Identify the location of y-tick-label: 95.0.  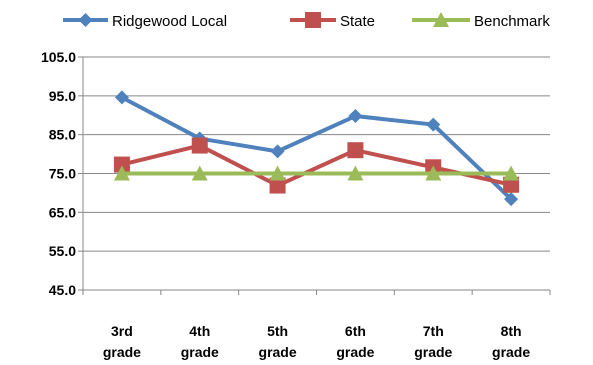
(62, 96).